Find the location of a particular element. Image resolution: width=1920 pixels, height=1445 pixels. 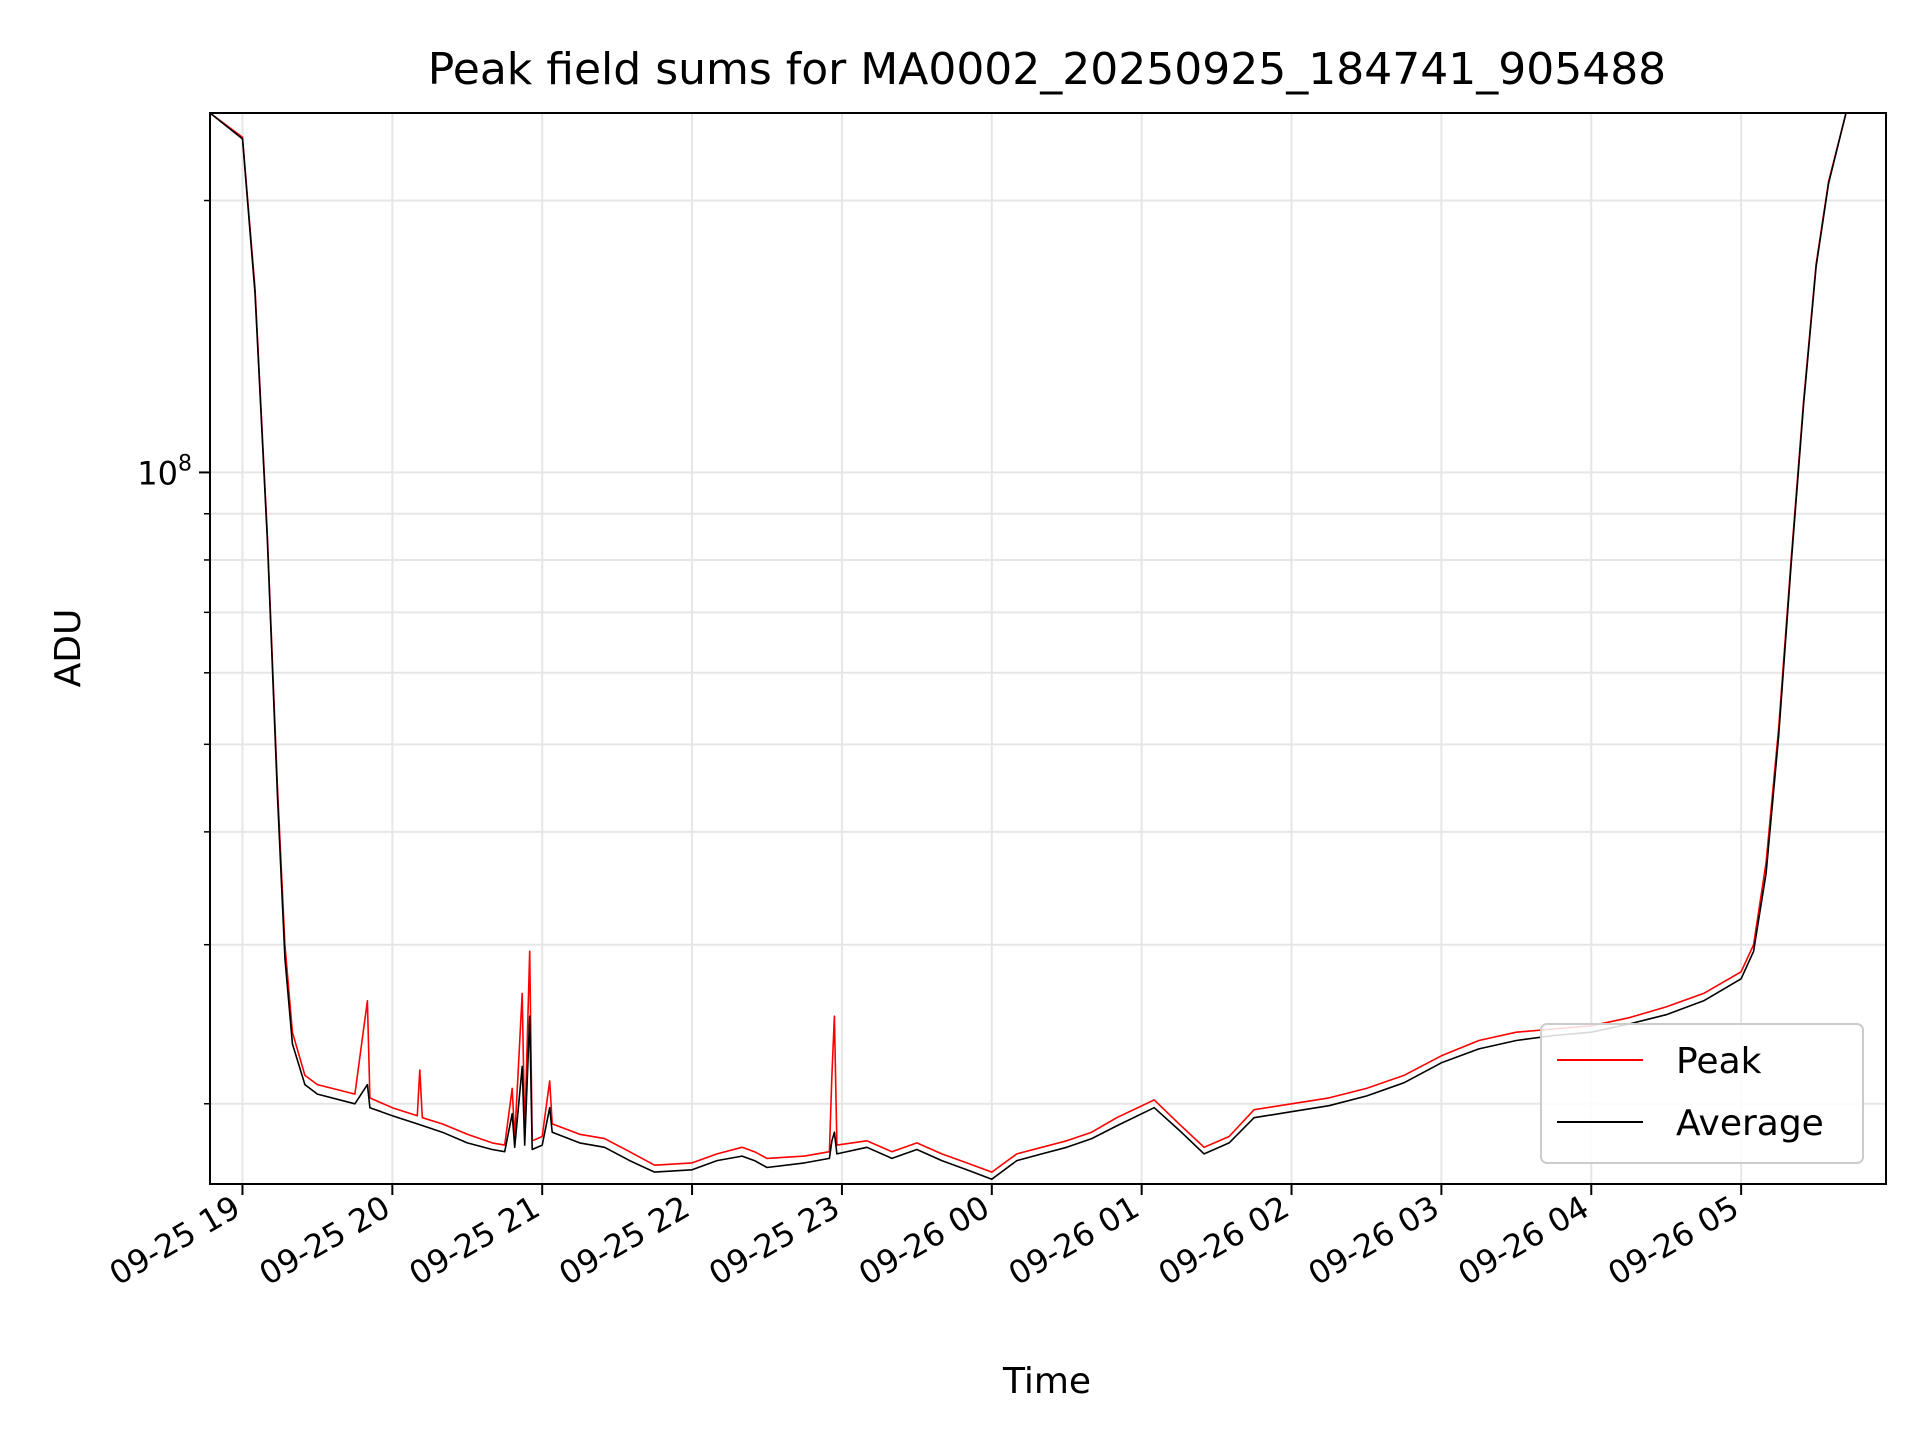

legend-box is located at coordinates (1702, 1093).